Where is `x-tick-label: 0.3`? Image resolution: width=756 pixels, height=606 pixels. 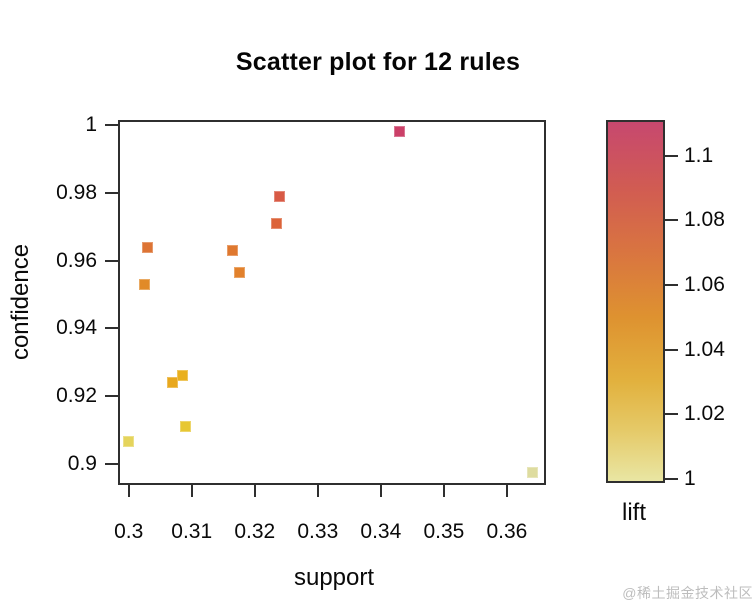
x-tick-label: 0.3 is located at coordinates (129, 531).